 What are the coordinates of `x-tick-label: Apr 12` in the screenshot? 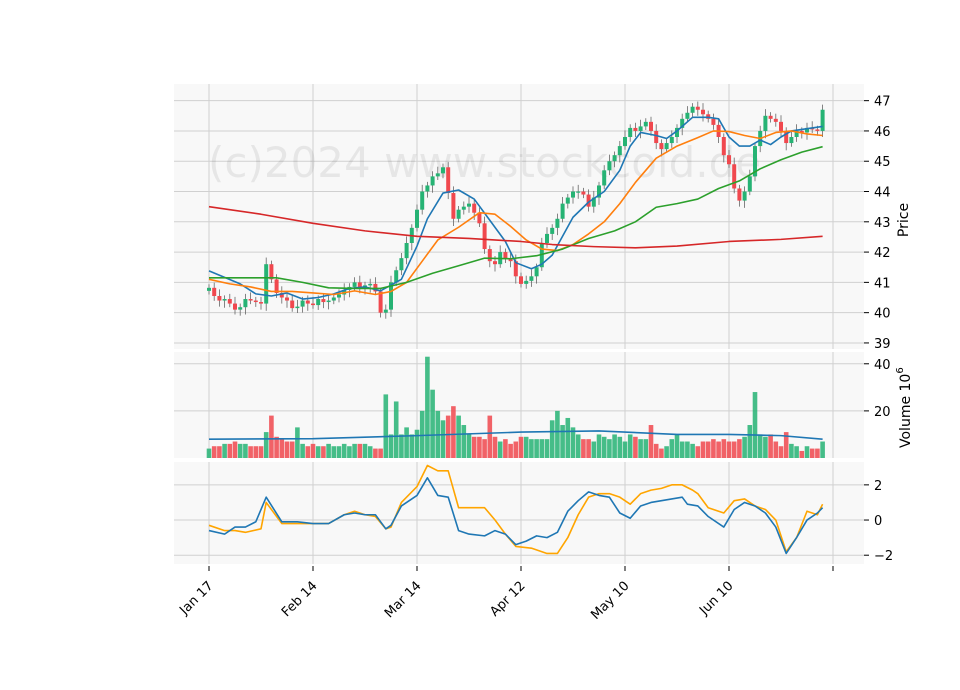 It's located at (507, 599).